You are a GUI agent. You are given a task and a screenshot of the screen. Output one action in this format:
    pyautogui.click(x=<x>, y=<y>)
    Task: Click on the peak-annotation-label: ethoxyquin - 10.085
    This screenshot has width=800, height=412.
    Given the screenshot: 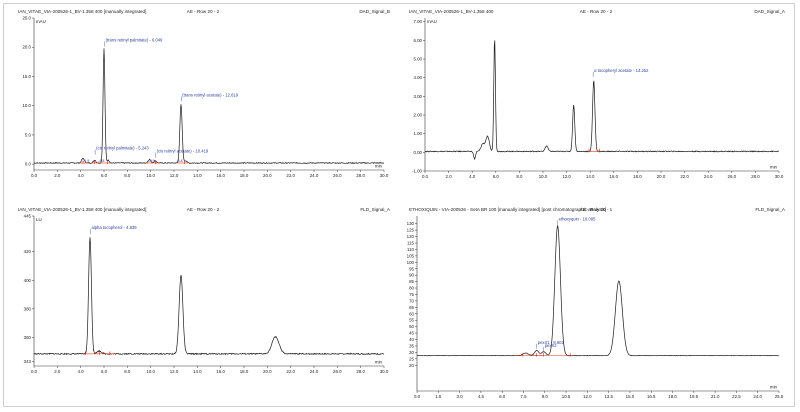 What is the action you would take?
    pyautogui.click(x=577, y=218)
    